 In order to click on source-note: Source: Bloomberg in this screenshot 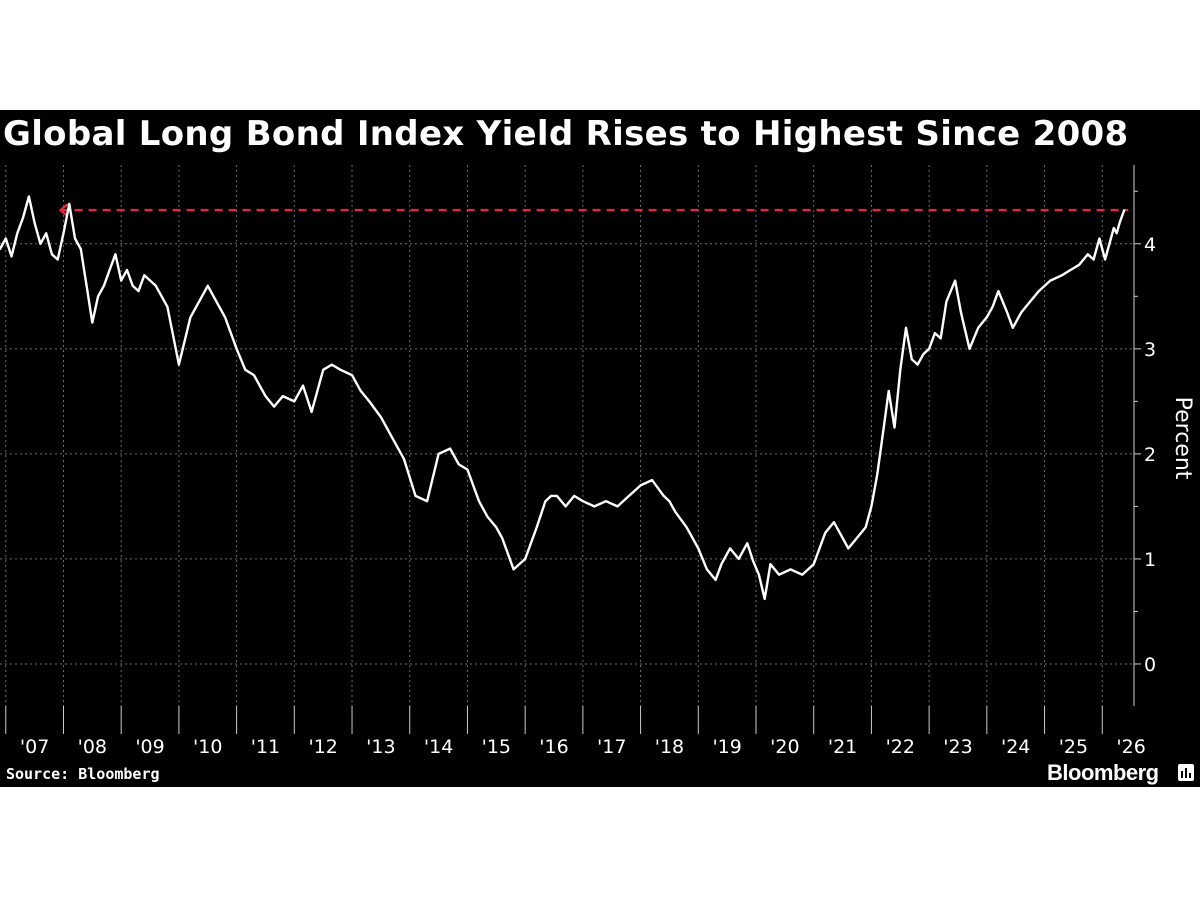, I will do `click(83, 774)`.